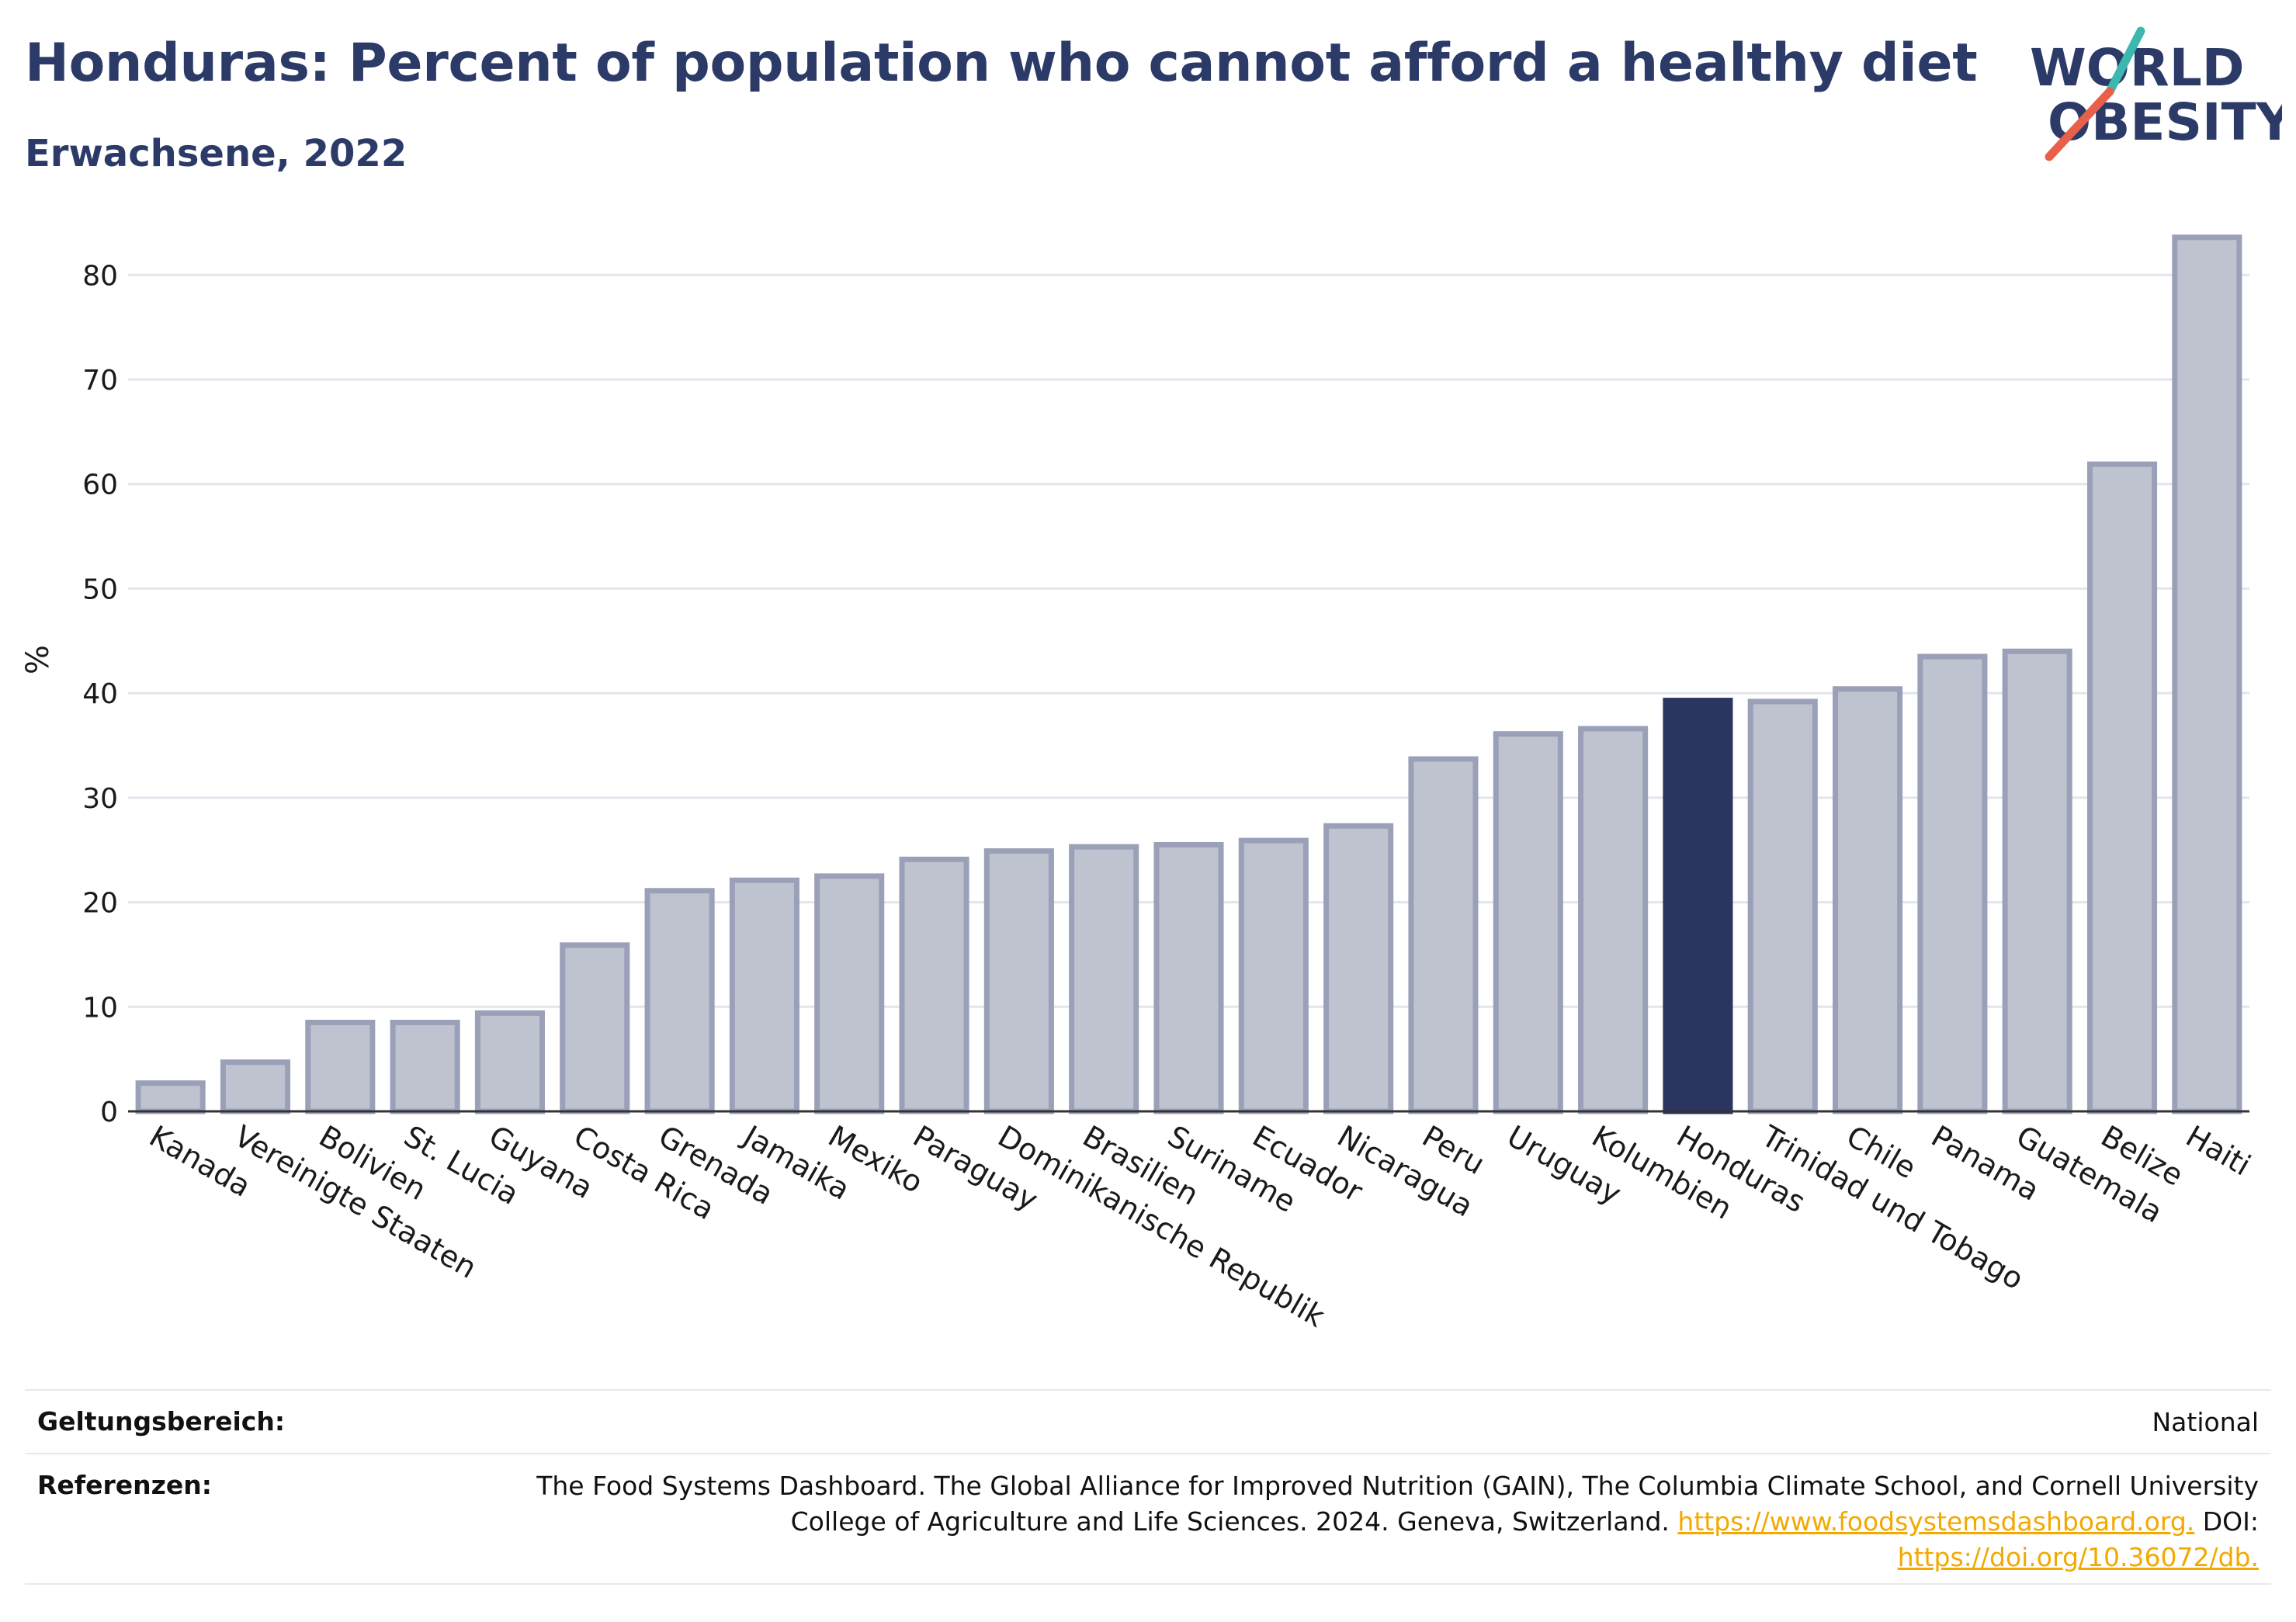 Image resolution: width=2296 pixels, height=1622 pixels. I want to click on bar-kanada, so click(170, 1097).